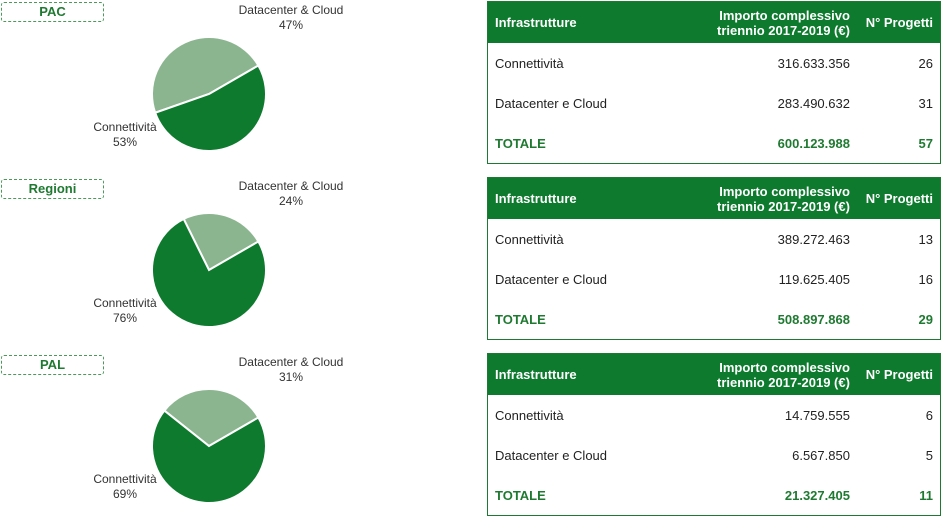 This screenshot has width=942, height=528. Describe the element at coordinates (813, 103) in the screenshot. I see `cell-importo: 283.490.632` at that location.